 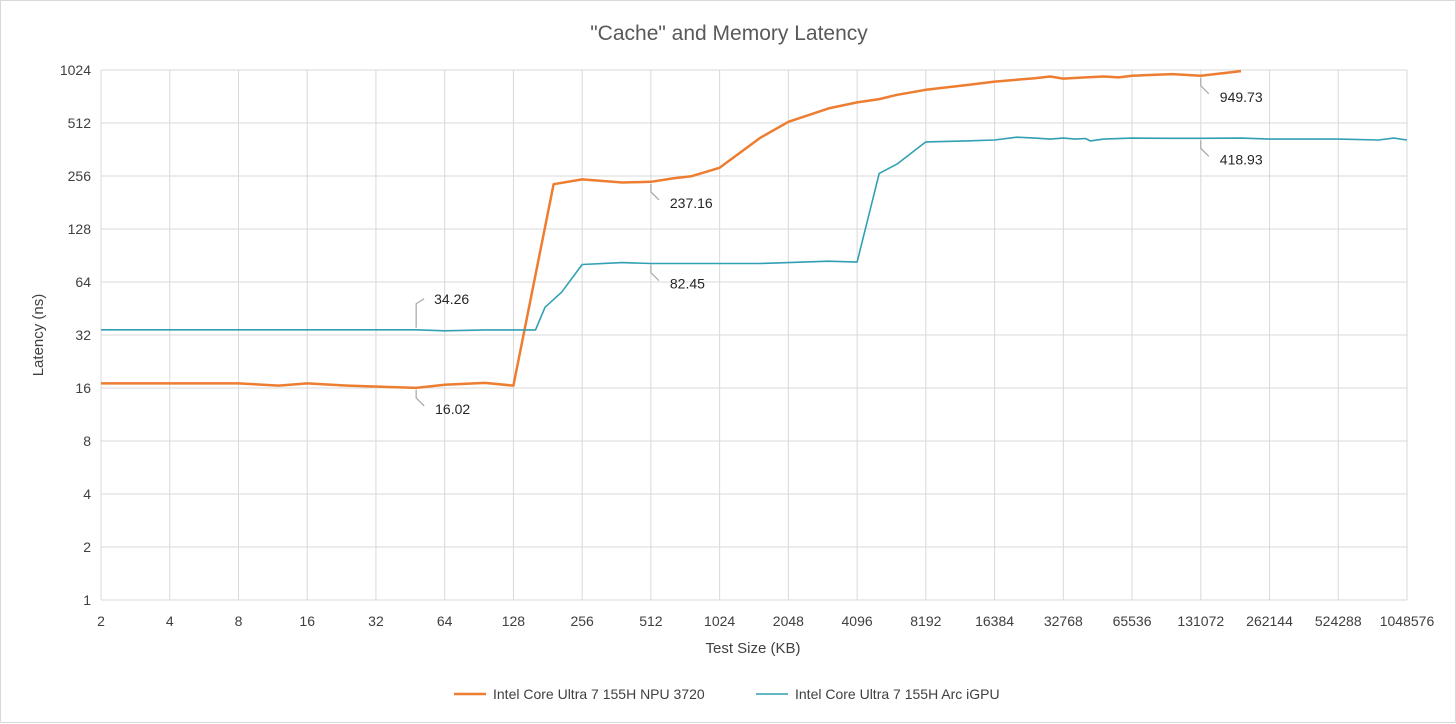 What do you see at coordinates (752, 648) in the screenshot?
I see `x-axis-title: Test Size (KB)` at bounding box center [752, 648].